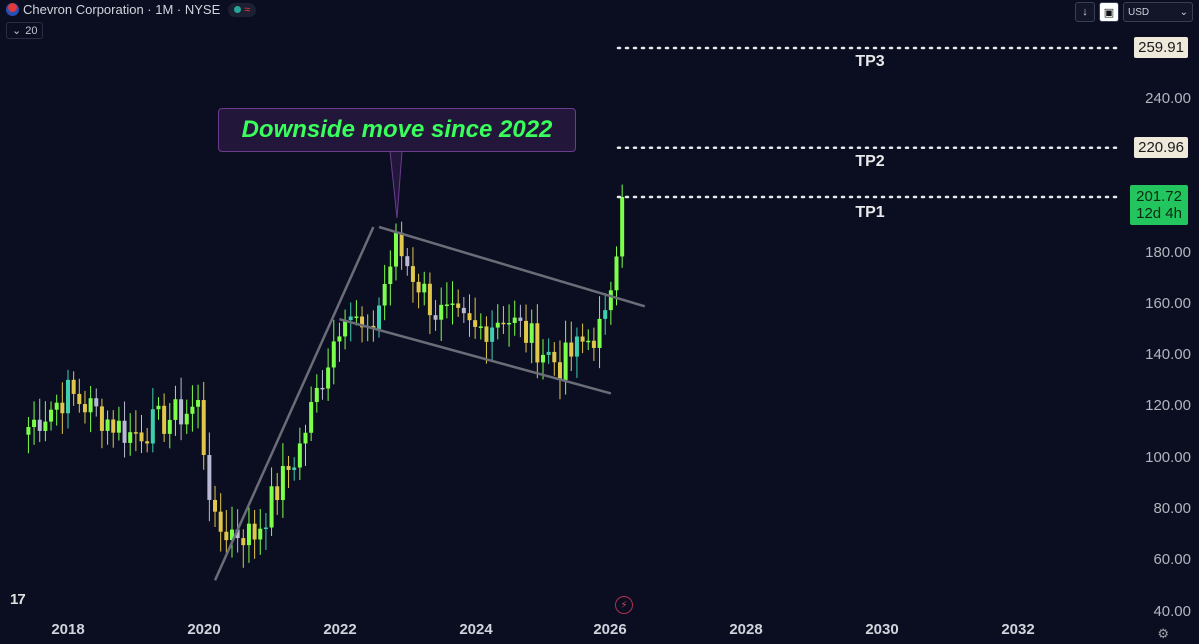  What do you see at coordinates (1163, 633) in the screenshot?
I see `settings-gear-icon: ⚙` at bounding box center [1163, 633].